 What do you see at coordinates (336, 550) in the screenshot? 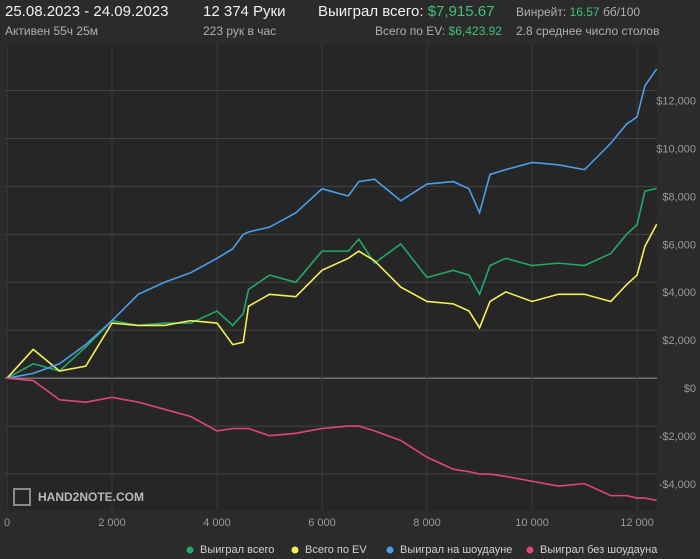
I see `legend-label: Всего по EV` at bounding box center [336, 550].